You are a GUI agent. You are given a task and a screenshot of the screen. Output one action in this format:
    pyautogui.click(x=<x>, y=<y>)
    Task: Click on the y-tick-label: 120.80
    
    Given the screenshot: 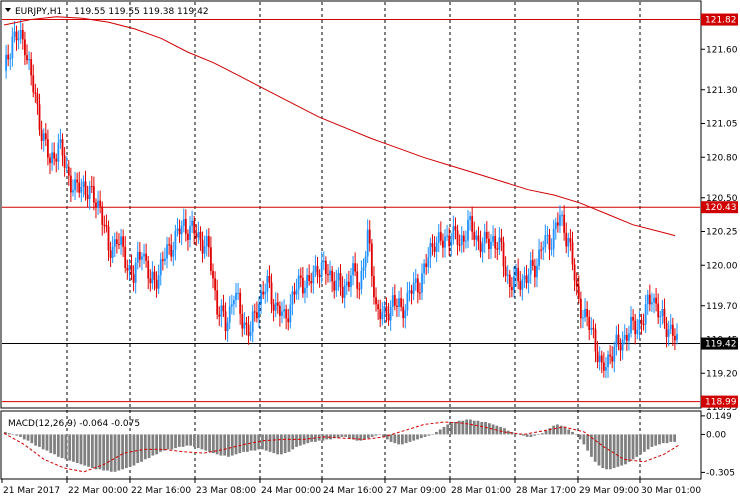 What is the action you would take?
    pyautogui.click(x=722, y=158)
    